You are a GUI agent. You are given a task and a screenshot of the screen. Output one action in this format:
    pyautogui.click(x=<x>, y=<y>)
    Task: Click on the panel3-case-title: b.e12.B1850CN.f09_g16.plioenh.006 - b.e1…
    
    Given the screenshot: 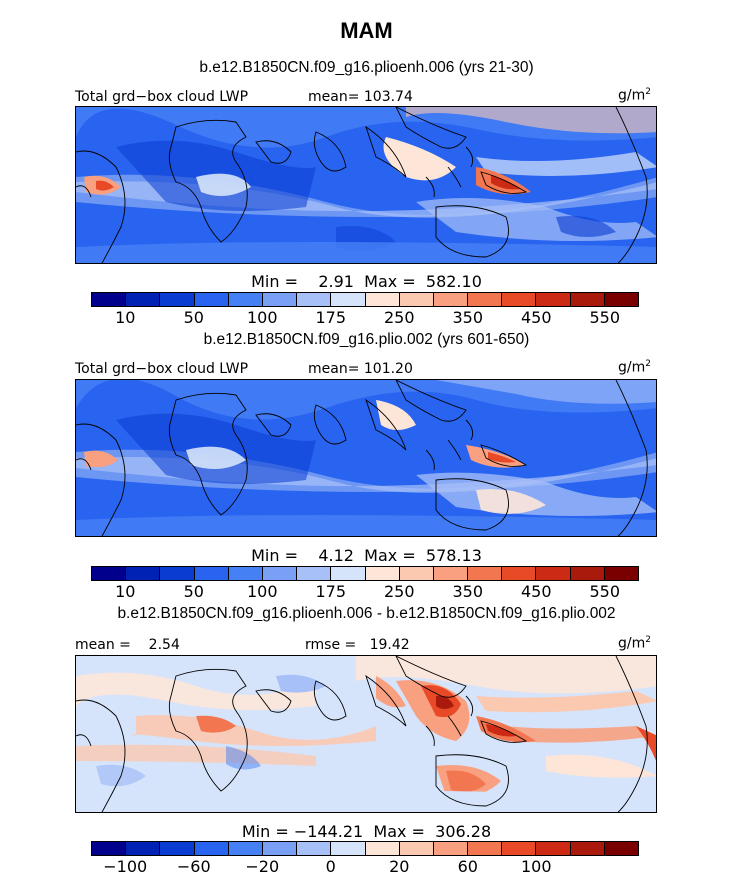 What is the action you would take?
    pyautogui.click(x=366, y=613)
    